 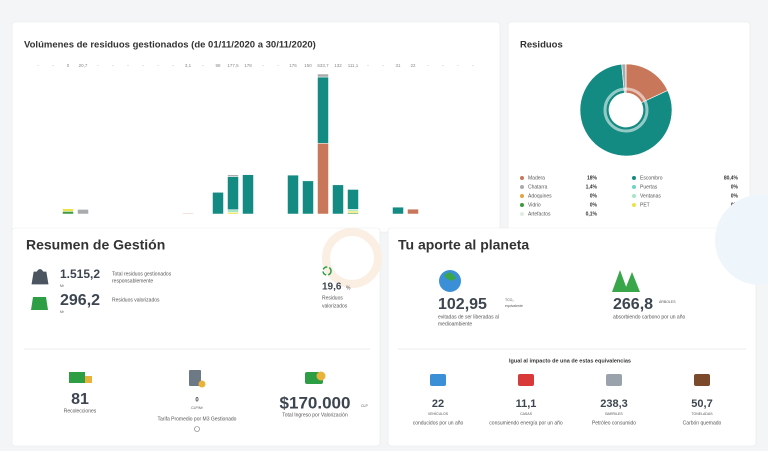 I want to click on total-label: 111,1, so click(x=353, y=65).